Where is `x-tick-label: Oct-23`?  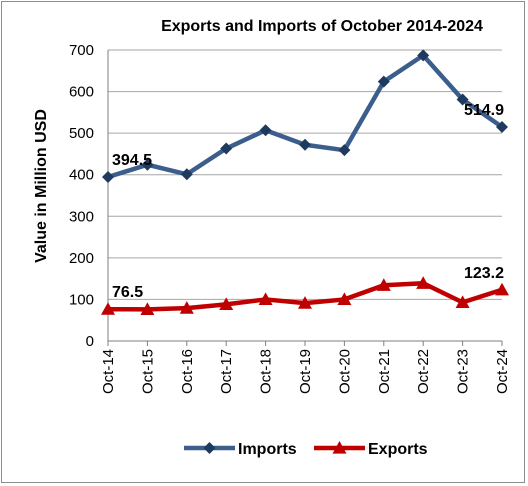
x-tick-label: Oct-23 is located at coordinates (463, 371).